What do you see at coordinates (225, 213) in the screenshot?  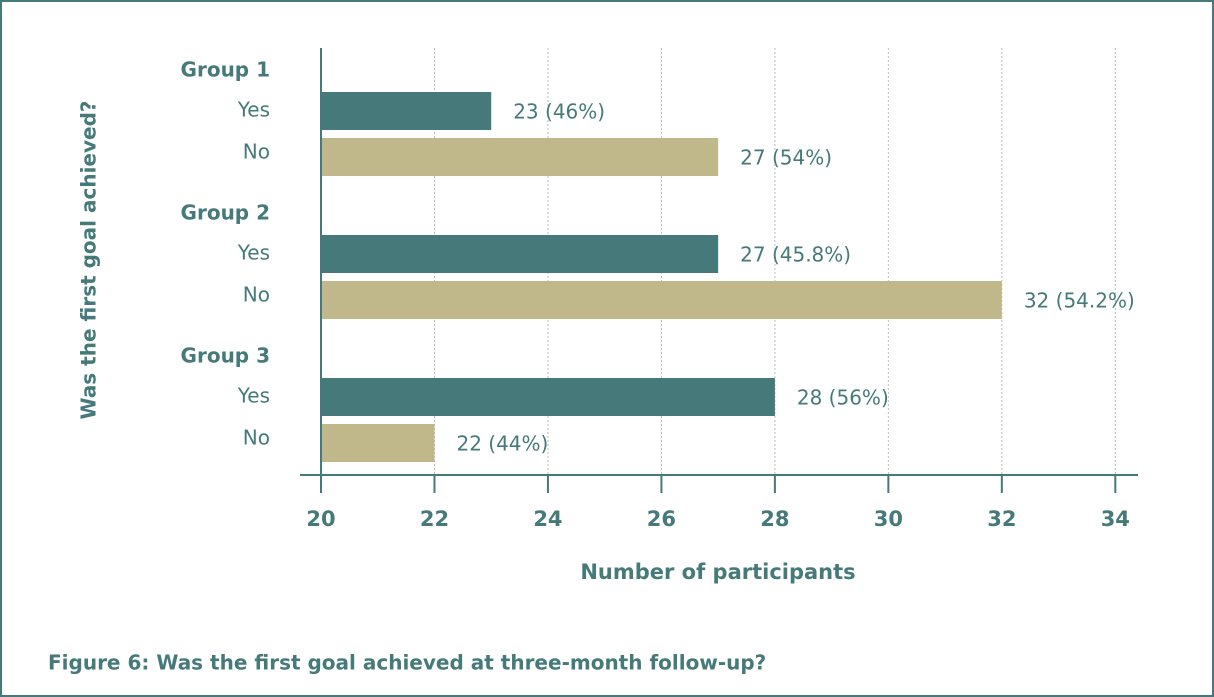 I see `group-label: Group 2` at bounding box center [225, 213].